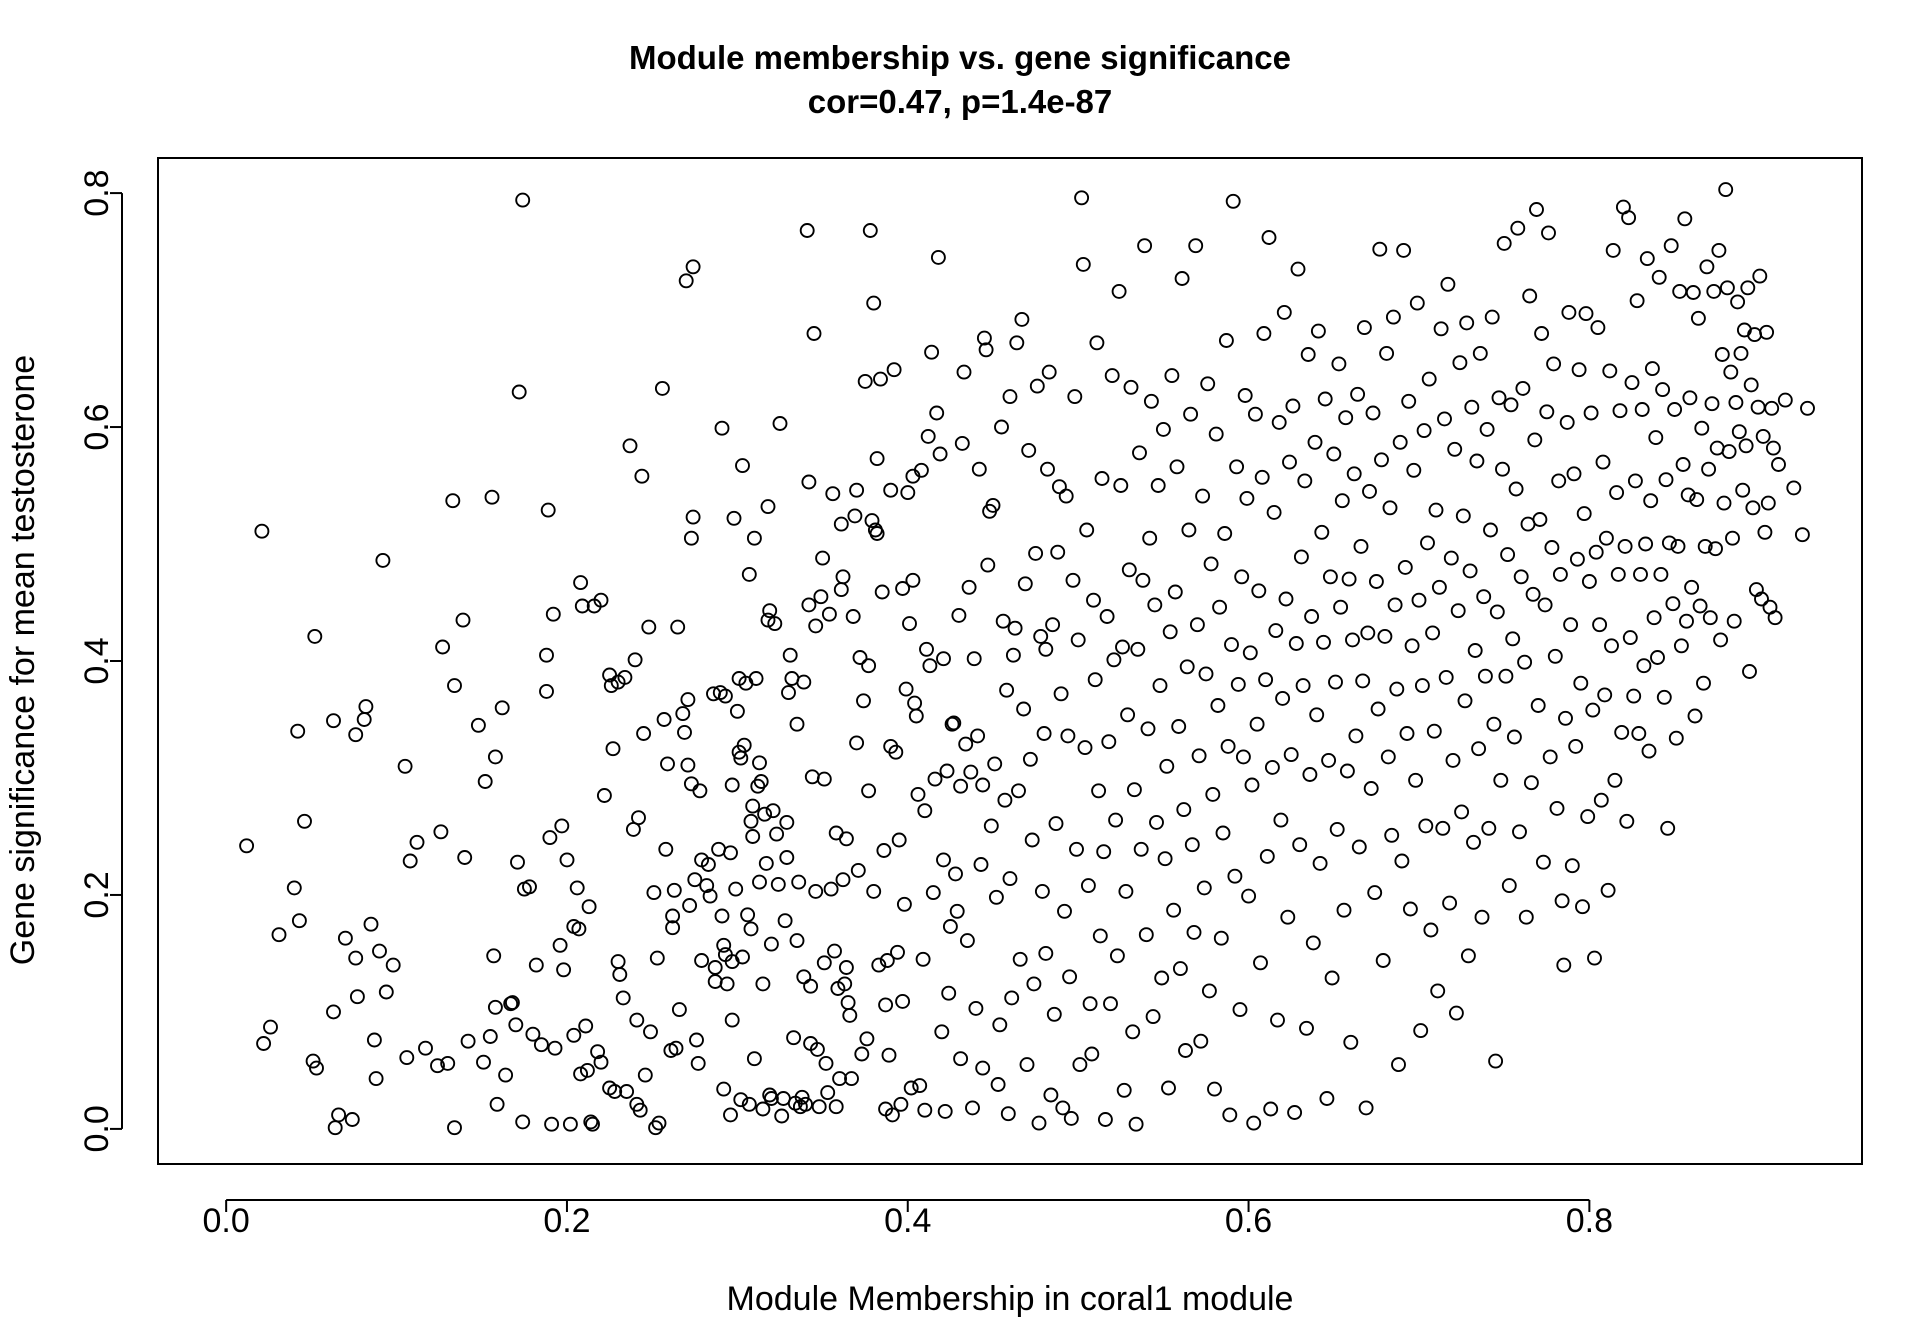 Image resolution: width=1920 pixels, height=1344 pixels. What do you see at coordinates (97, 894) in the screenshot?
I see `y-tick-label: 0.2` at bounding box center [97, 894].